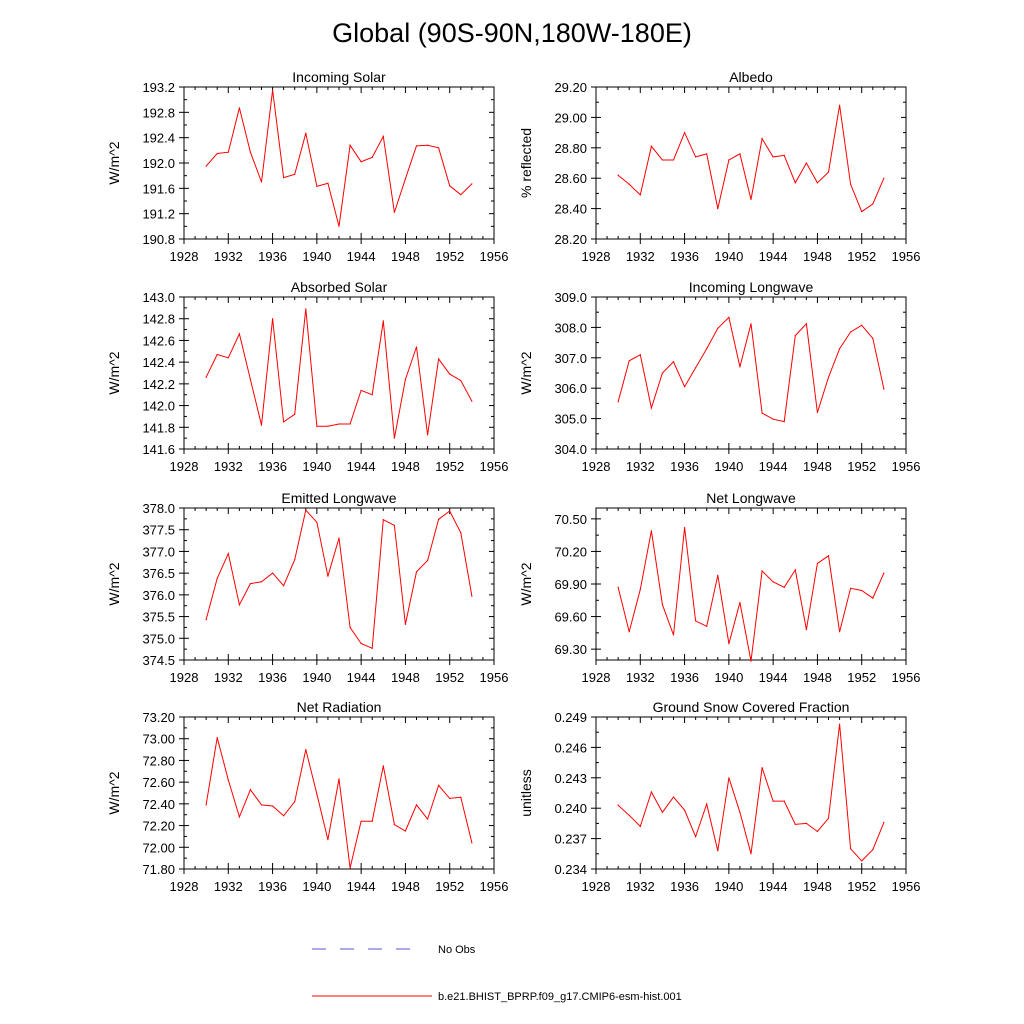 The image size is (1024, 1024). I want to click on y-tick-label: 143.0, so click(158, 297).